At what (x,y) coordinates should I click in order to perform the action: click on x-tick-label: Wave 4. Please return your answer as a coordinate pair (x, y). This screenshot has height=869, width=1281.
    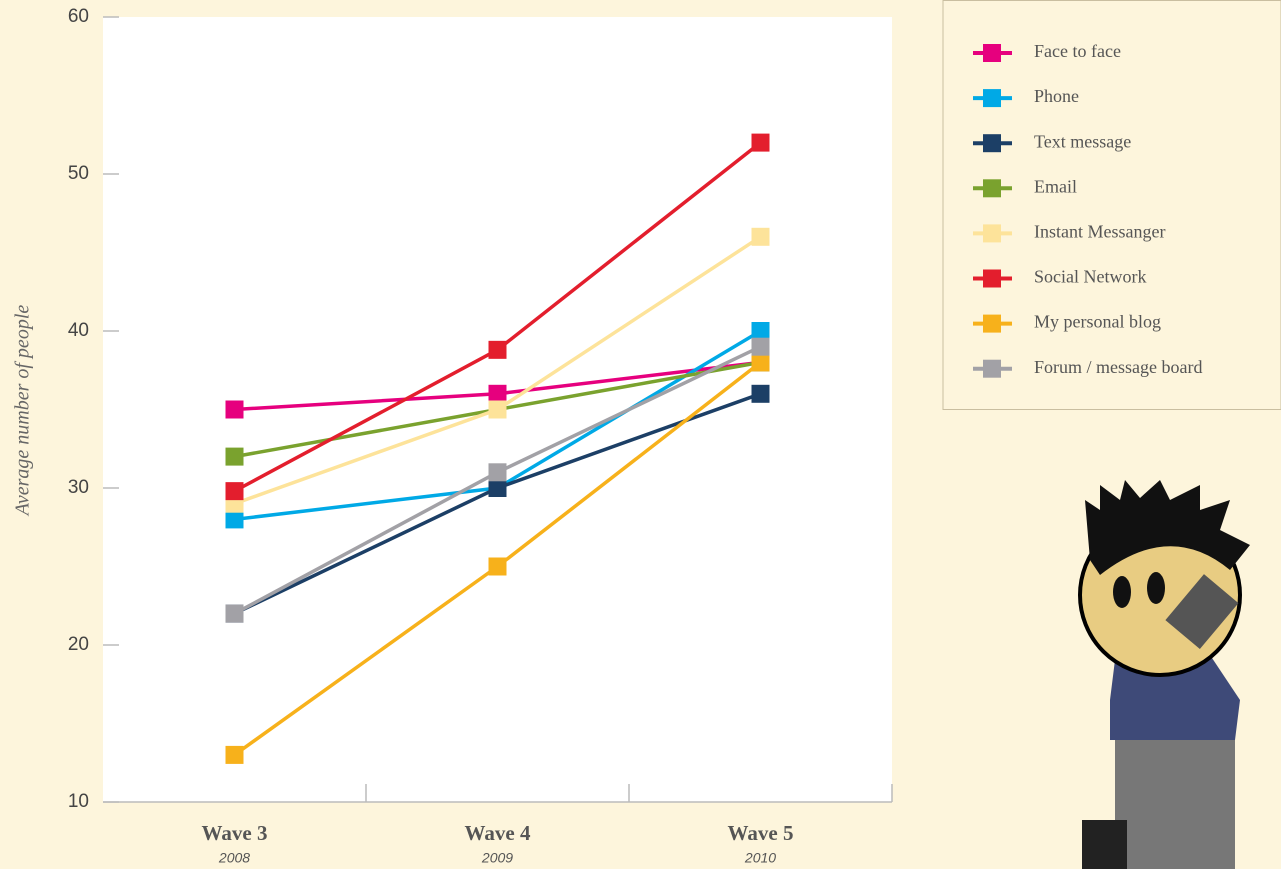
    Looking at the image, I should click on (498, 833).